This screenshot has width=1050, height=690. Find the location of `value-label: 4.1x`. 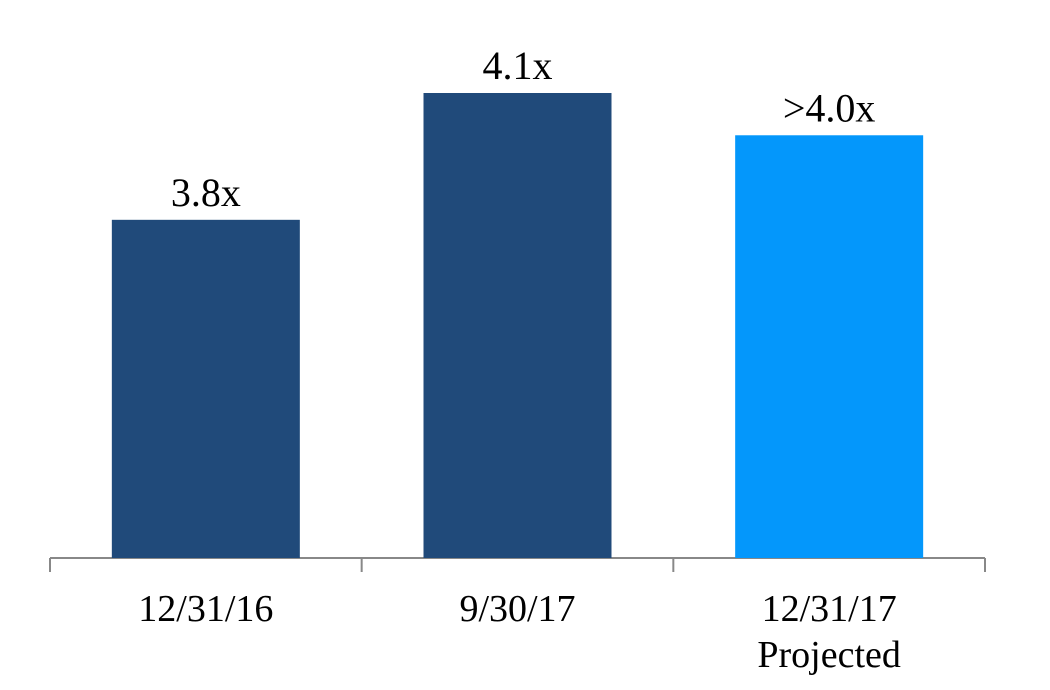

value-label: 4.1x is located at coordinates (518, 65).